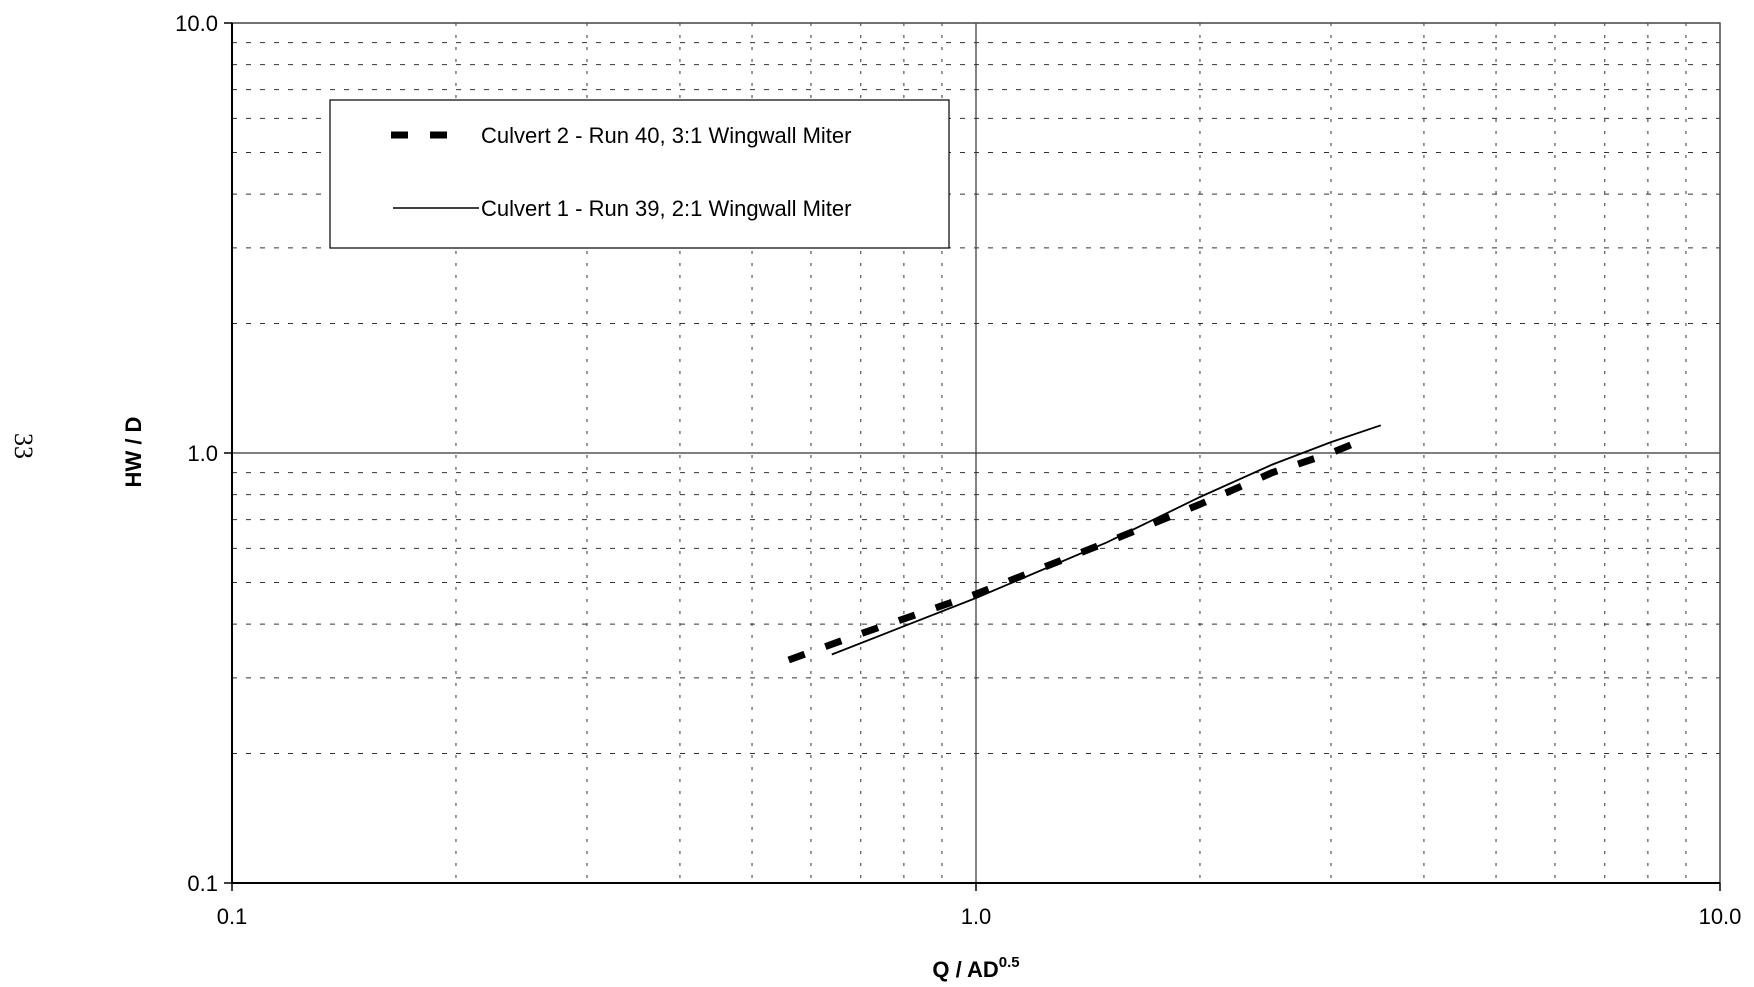 This screenshot has width=1754, height=987. I want to click on x-tick-label: 0.1, so click(232, 916).